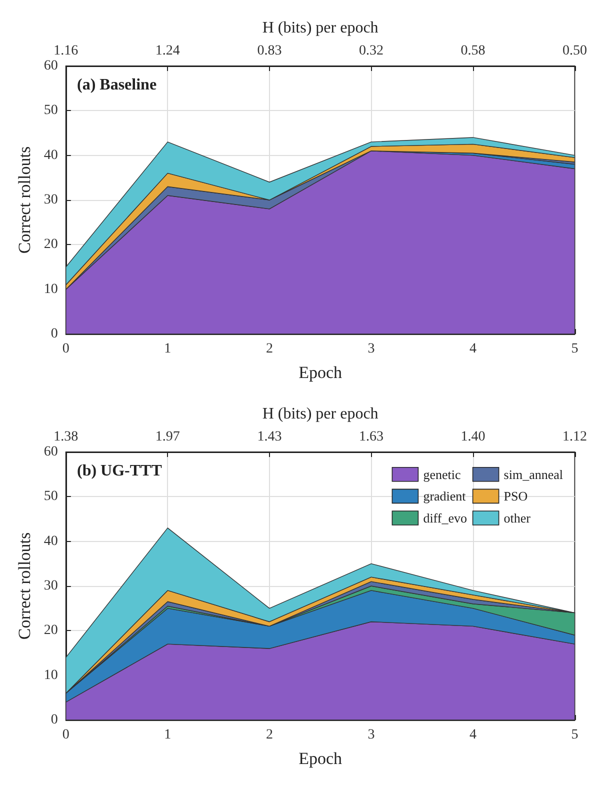  Describe the element at coordinates (119, 471) in the screenshot. I see `text: (b) UG-TTT` at that location.